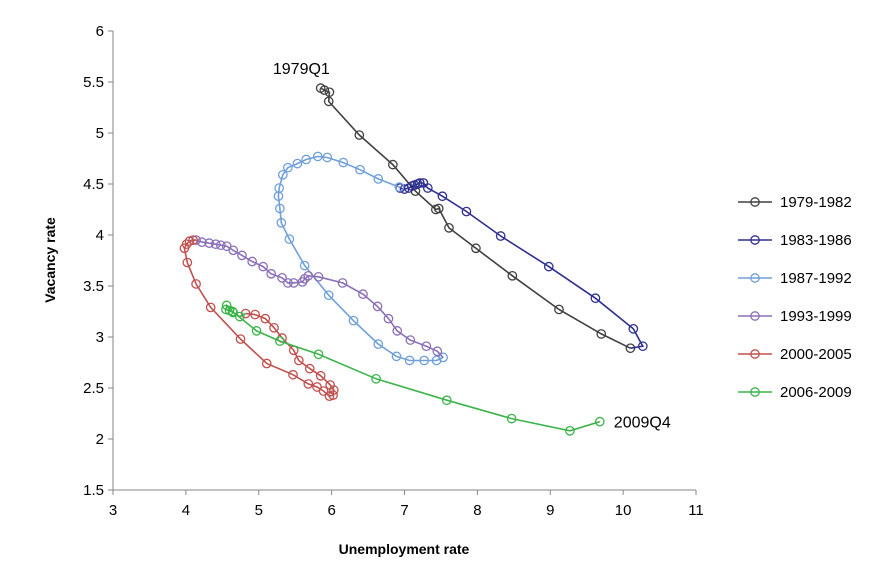 Image resolution: width=886 pixels, height=582 pixels. Describe the element at coordinates (100, 31) in the screenshot. I see `y-tick-label: 6` at that location.